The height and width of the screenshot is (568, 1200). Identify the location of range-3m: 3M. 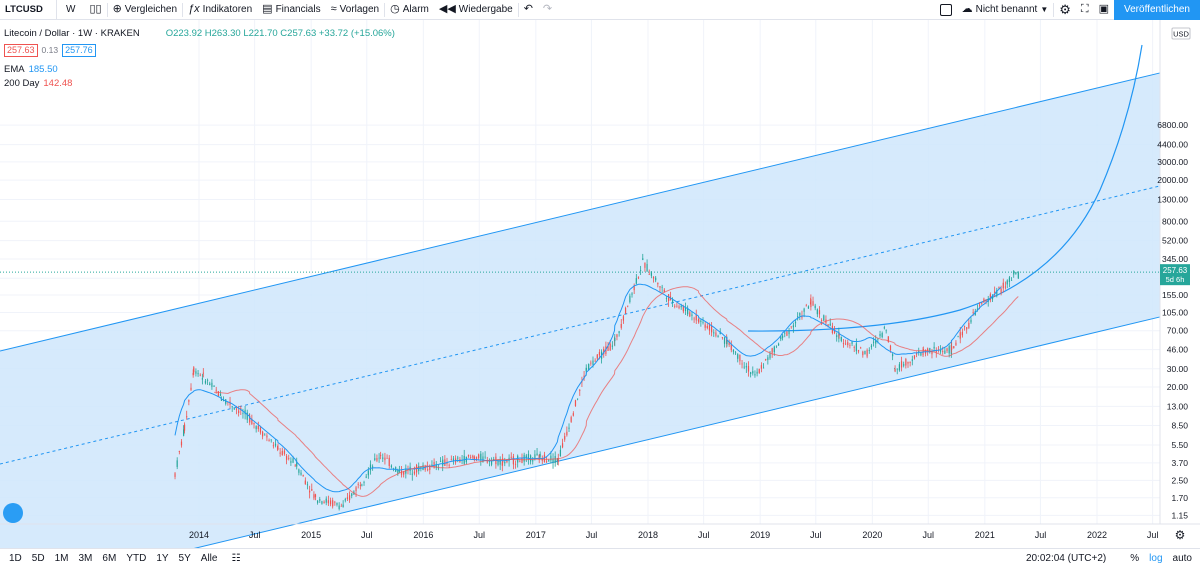
(85, 558).